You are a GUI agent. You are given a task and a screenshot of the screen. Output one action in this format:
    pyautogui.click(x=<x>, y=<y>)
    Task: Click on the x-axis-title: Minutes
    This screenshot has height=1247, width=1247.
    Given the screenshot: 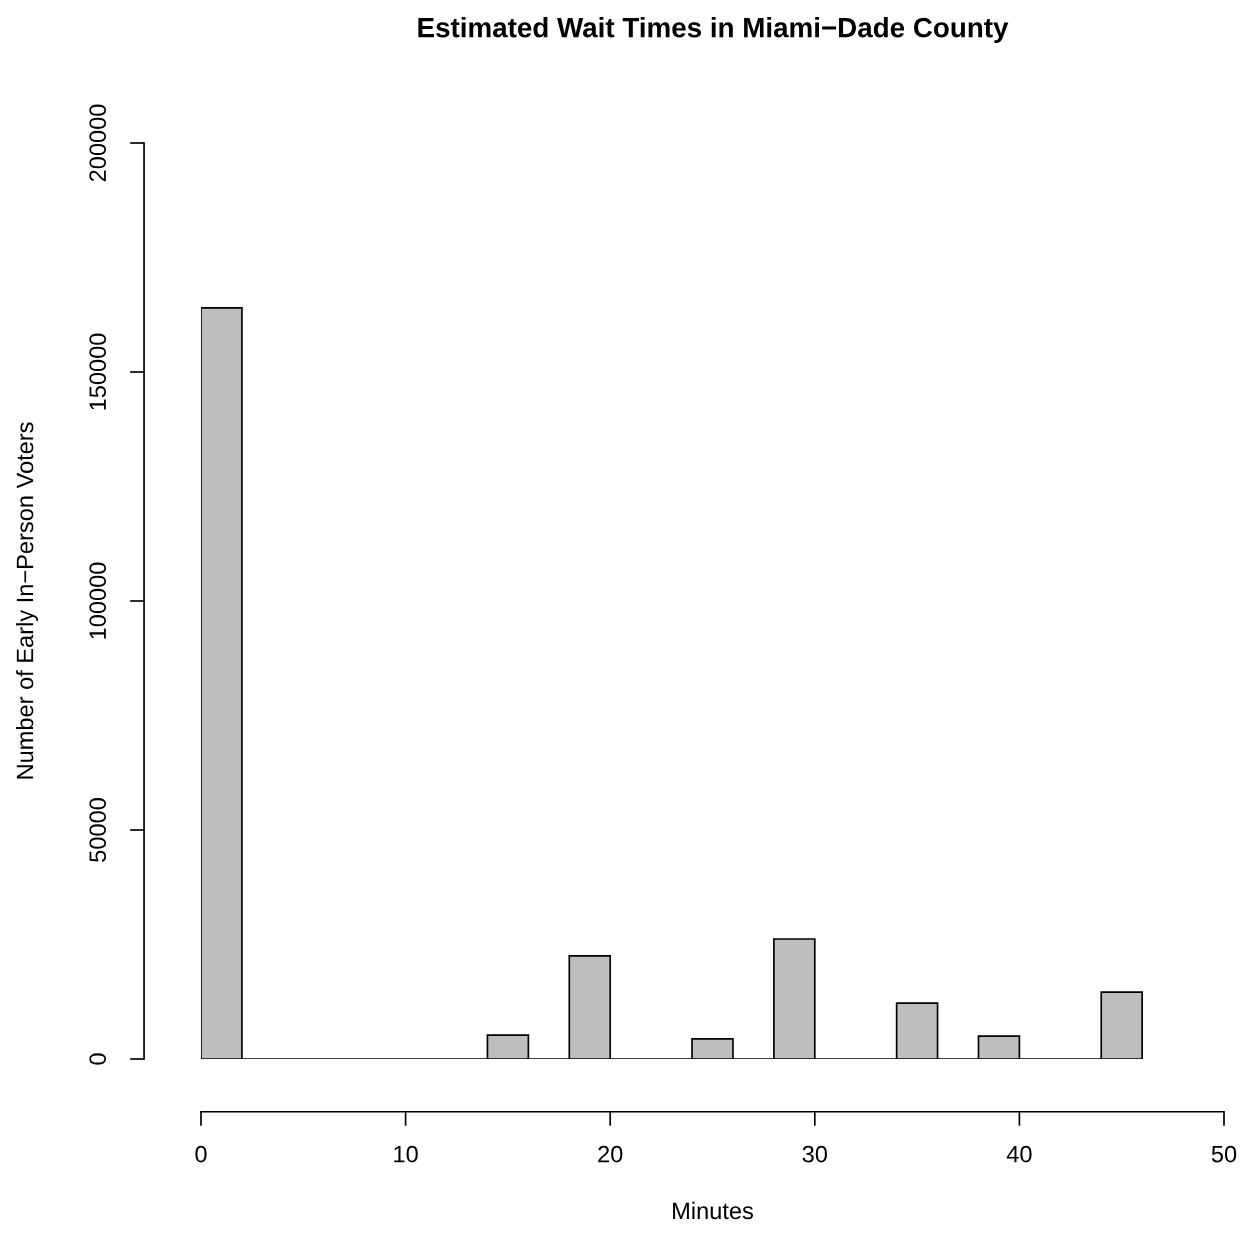 What is the action you would take?
    pyautogui.click(x=713, y=1210)
    